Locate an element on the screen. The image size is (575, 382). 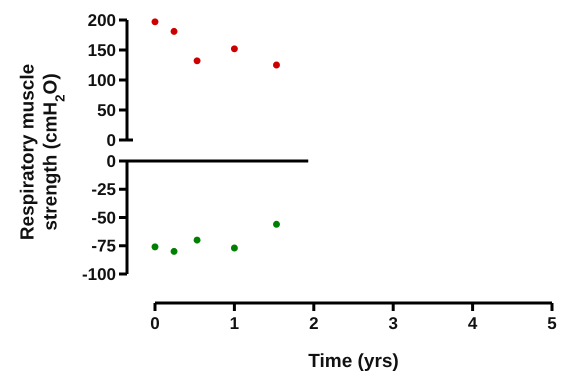
x-tick-label: 2 is located at coordinates (314, 323).